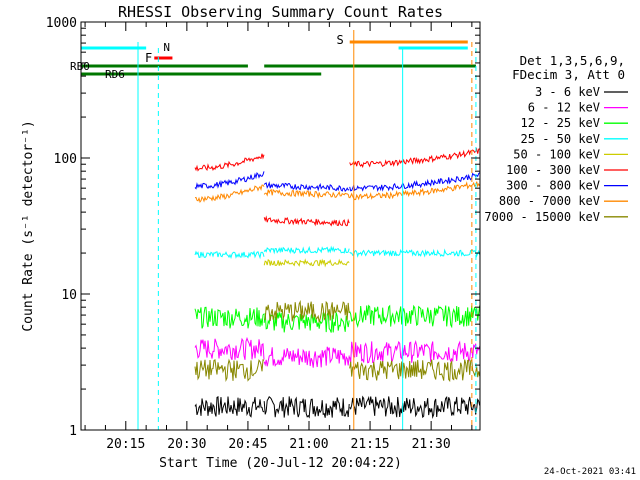  I want to click on x-tick-label: 21:15, so click(370, 444).